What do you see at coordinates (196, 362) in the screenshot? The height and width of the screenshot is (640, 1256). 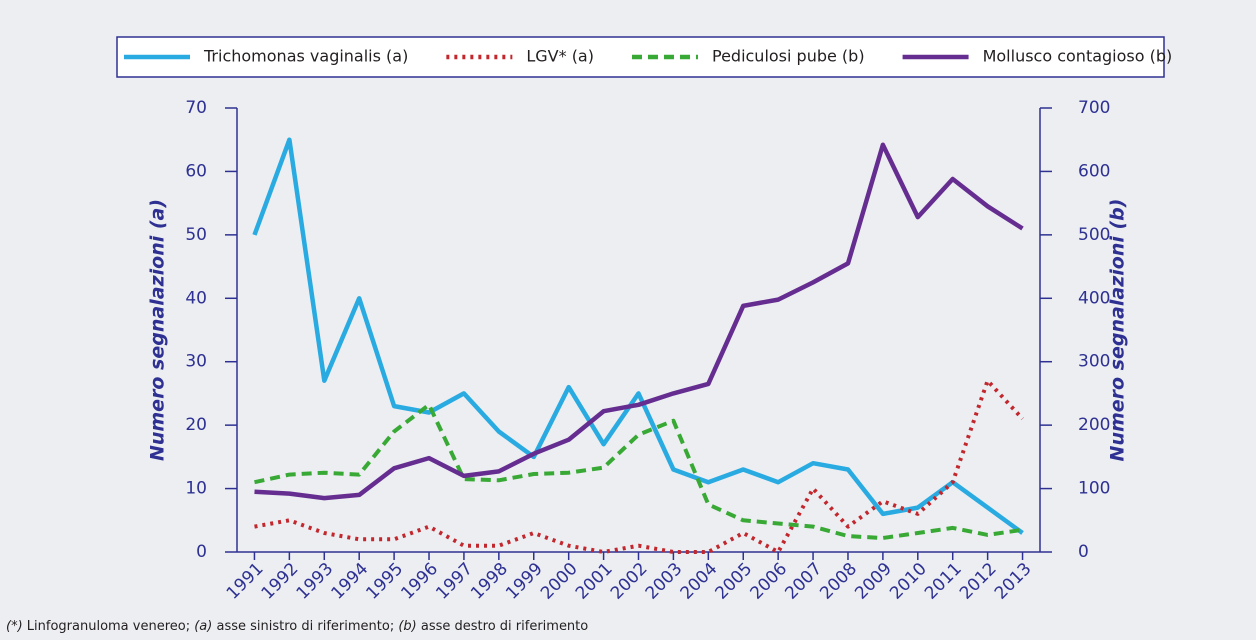 I see `y-tick-label: 30` at bounding box center [196, 362].